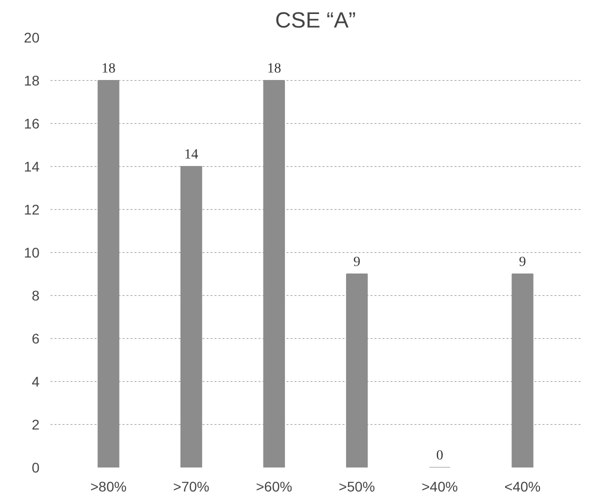 This screenshot has height=499, width=602. I want to click on x-tick-label: >50%, so click(357, 486).